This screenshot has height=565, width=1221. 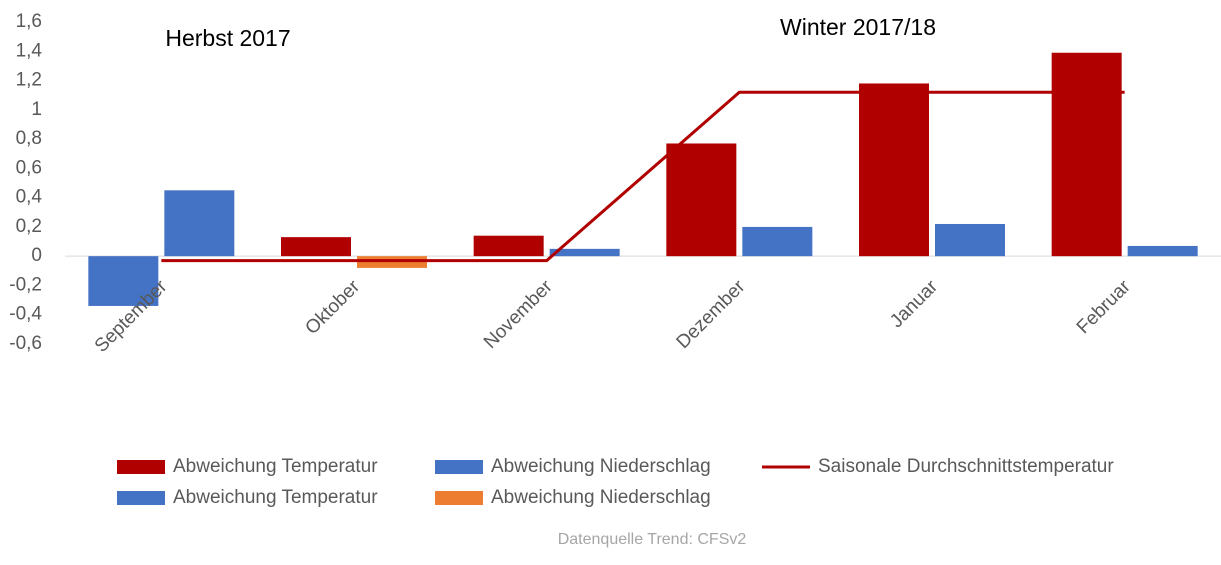 What do you see at coordinates (1104, 307) in the screenshot?
I see `x-tick-label: Februar` at bounding box center [1104, 307].